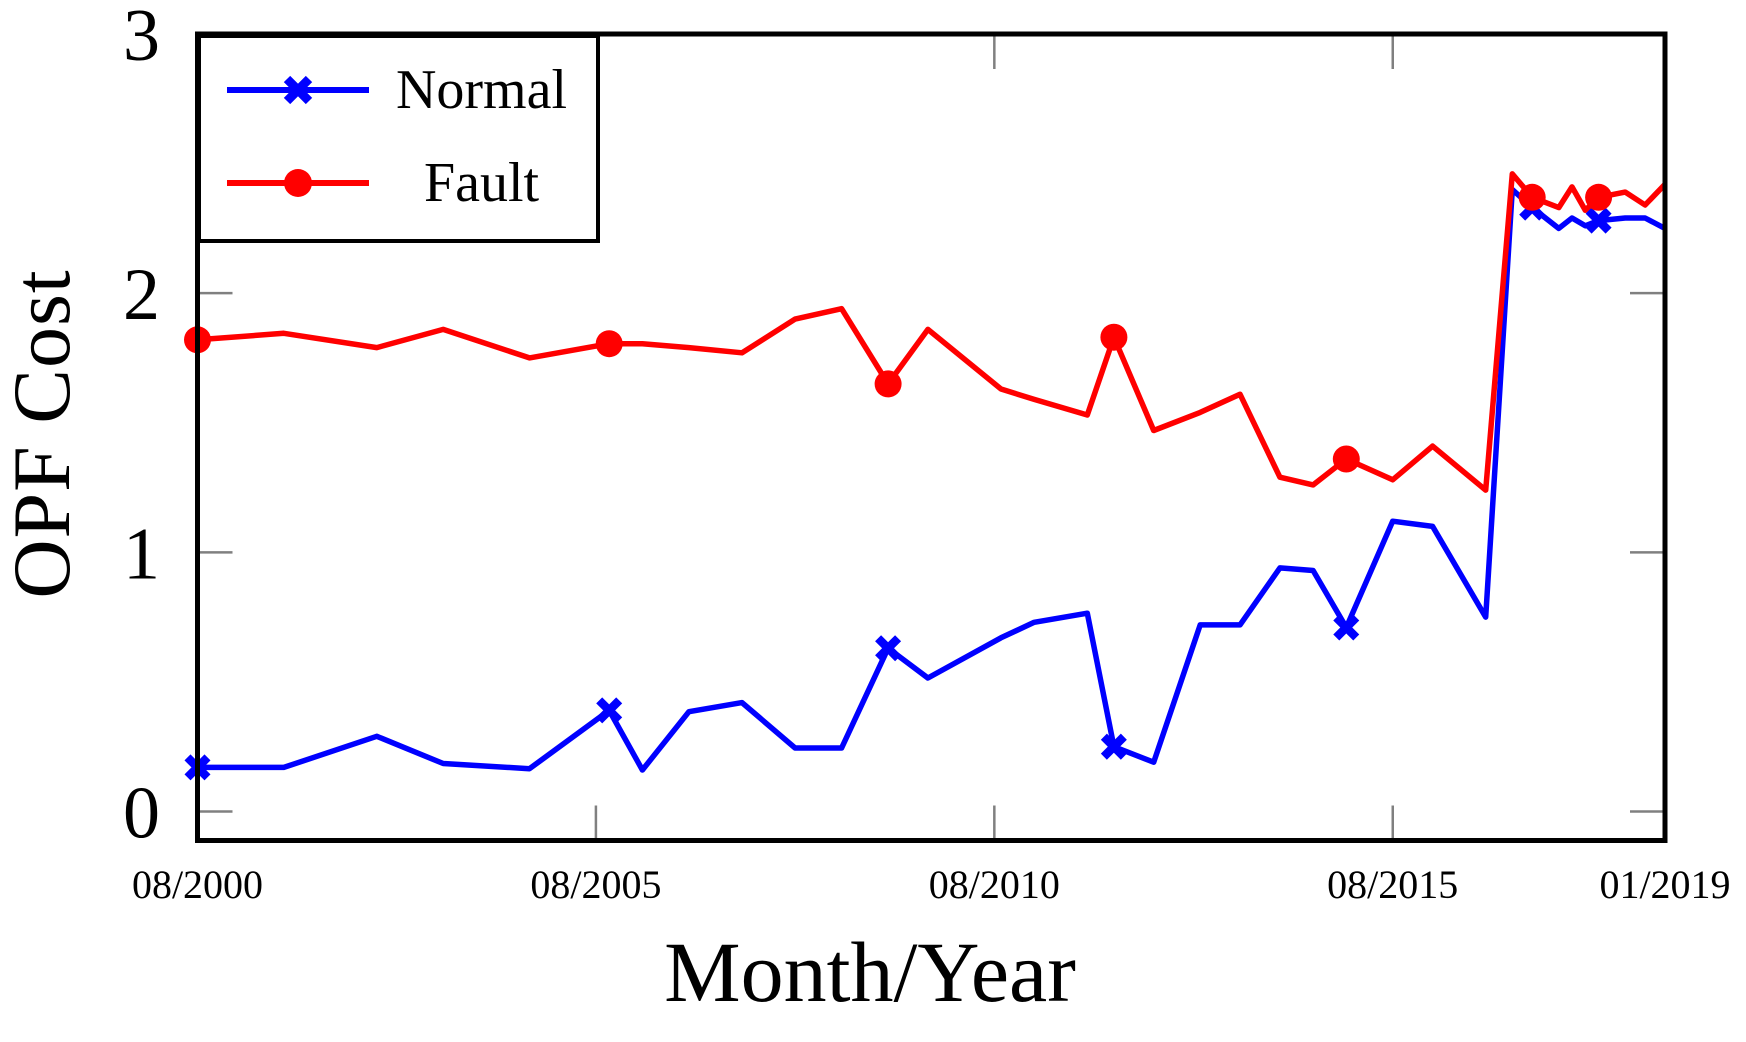 The height and width of the screenshot is (1042, 1746). Describe the element at coordinates (1664, 884) in the screenshot. I see `x-tick-label: 01/2019` at that location.